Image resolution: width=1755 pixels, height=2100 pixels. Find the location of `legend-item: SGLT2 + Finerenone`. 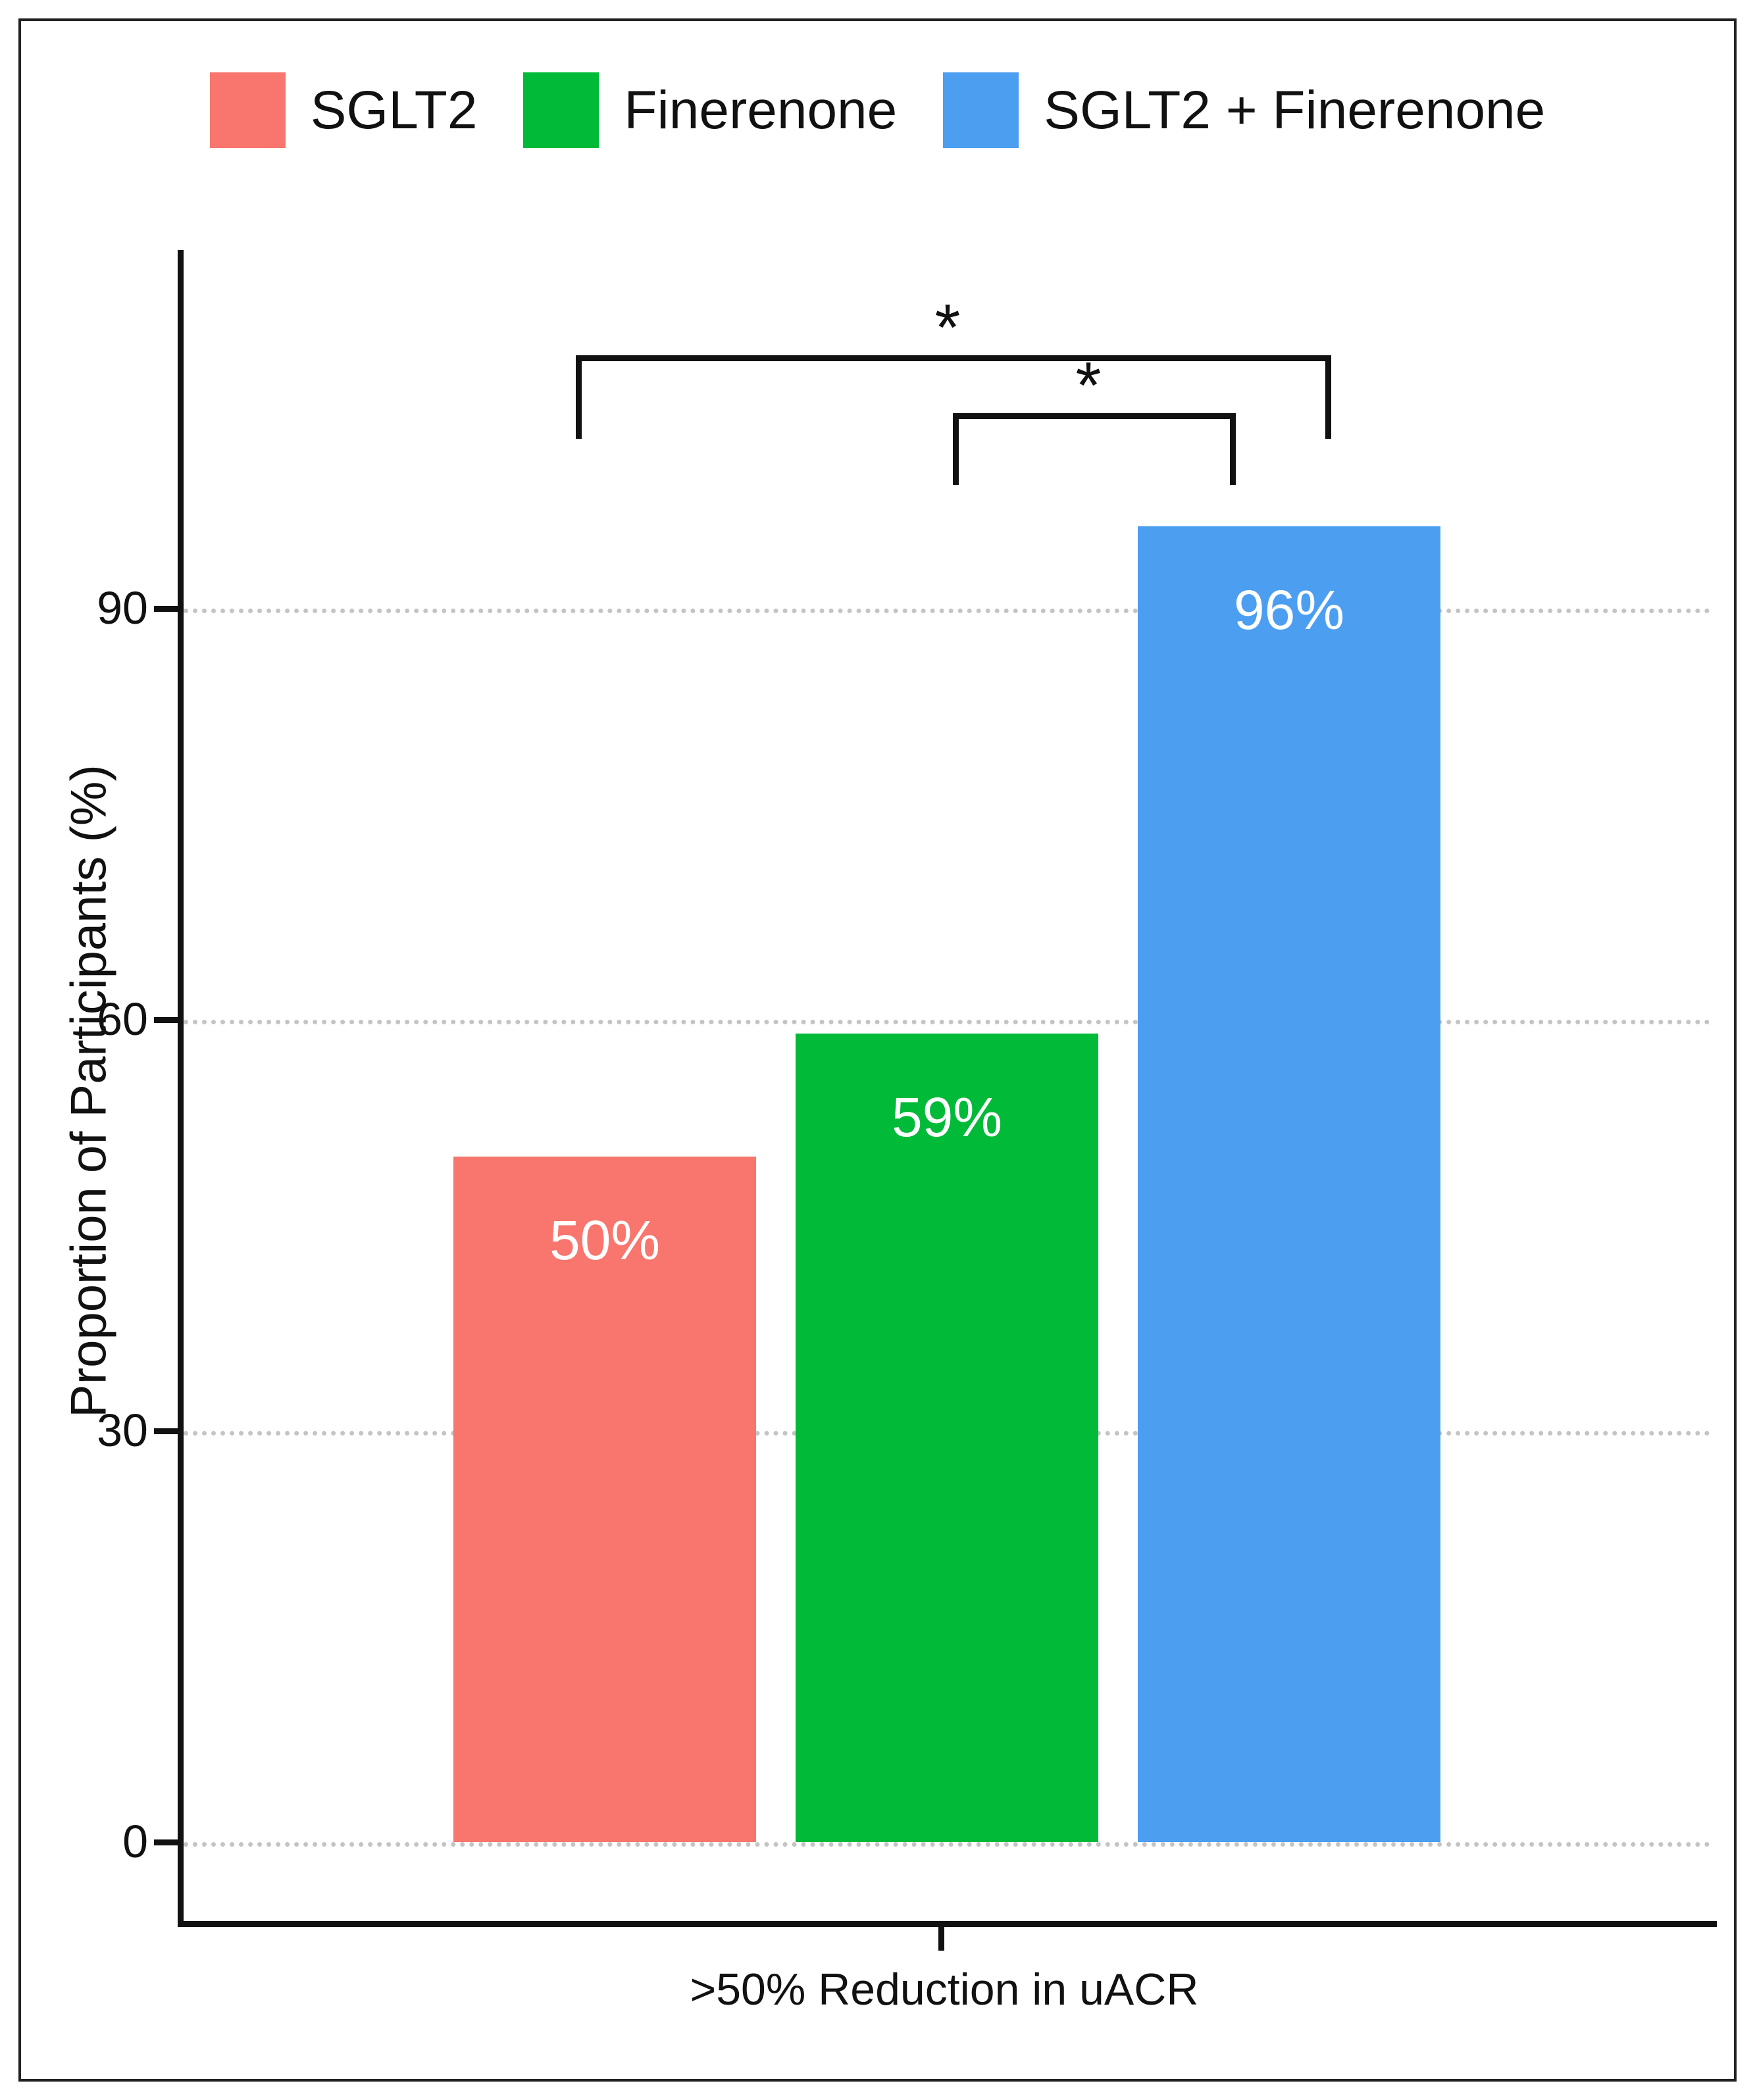

legend-item: SGLT2 + Finerenone is located at coordinates (1244, 110).